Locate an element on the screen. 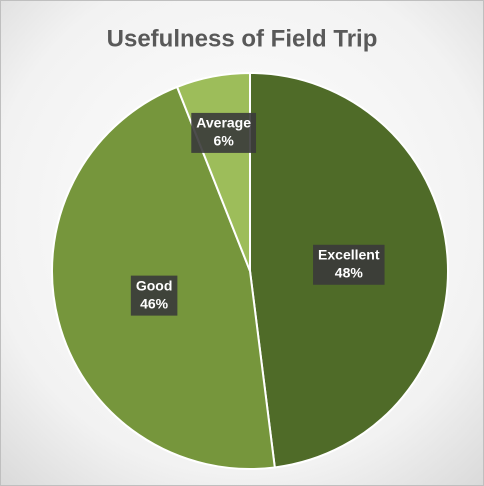 The image size is (484, 486). data-label: Average 6% is located at coordinates (224, 132).